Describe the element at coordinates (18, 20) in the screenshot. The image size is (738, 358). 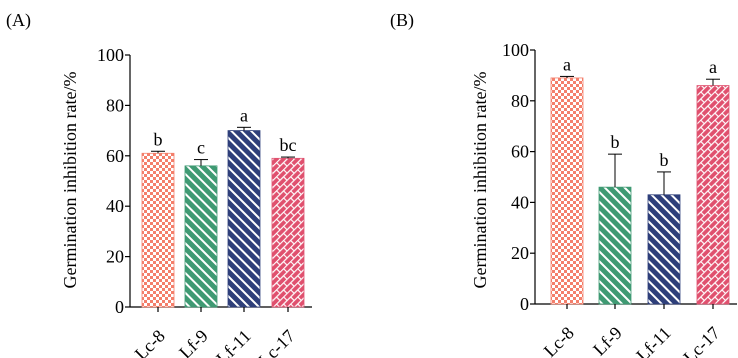
I see `panel-label: (A)` at that location.